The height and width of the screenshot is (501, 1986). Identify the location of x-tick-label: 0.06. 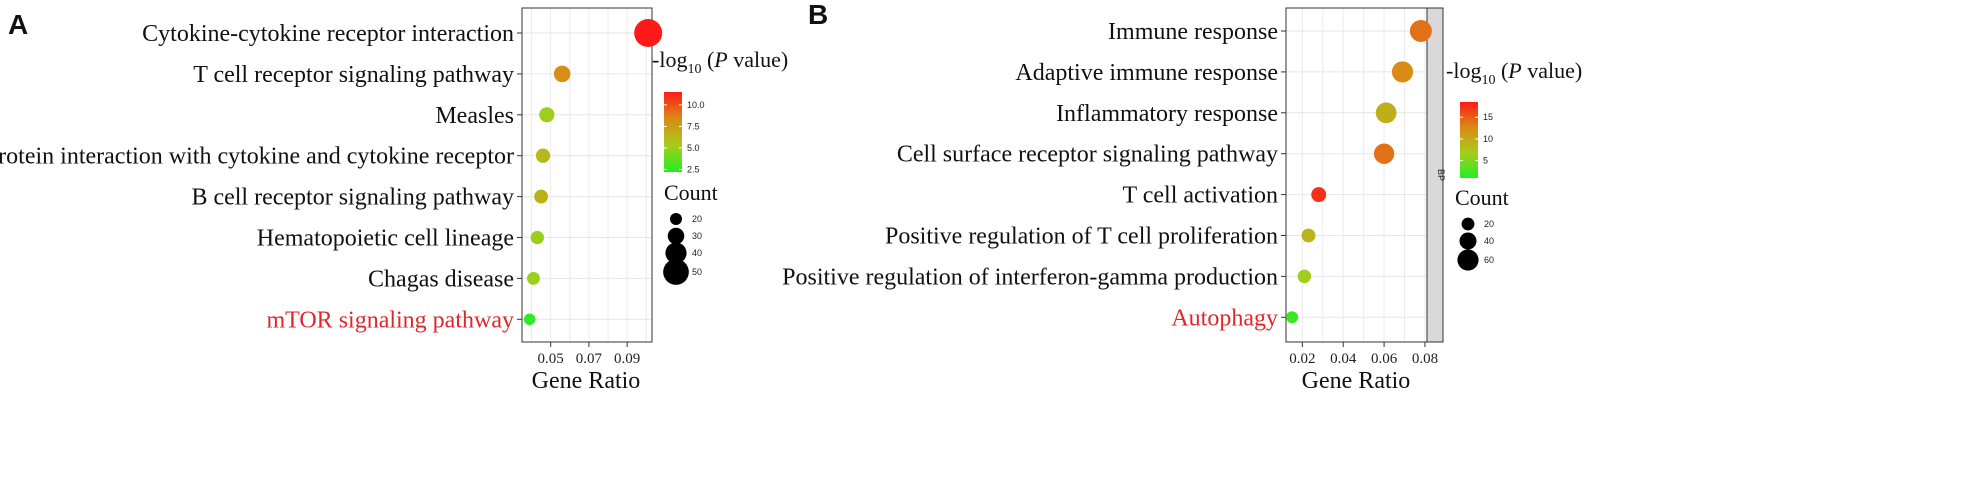
(1384, 359).